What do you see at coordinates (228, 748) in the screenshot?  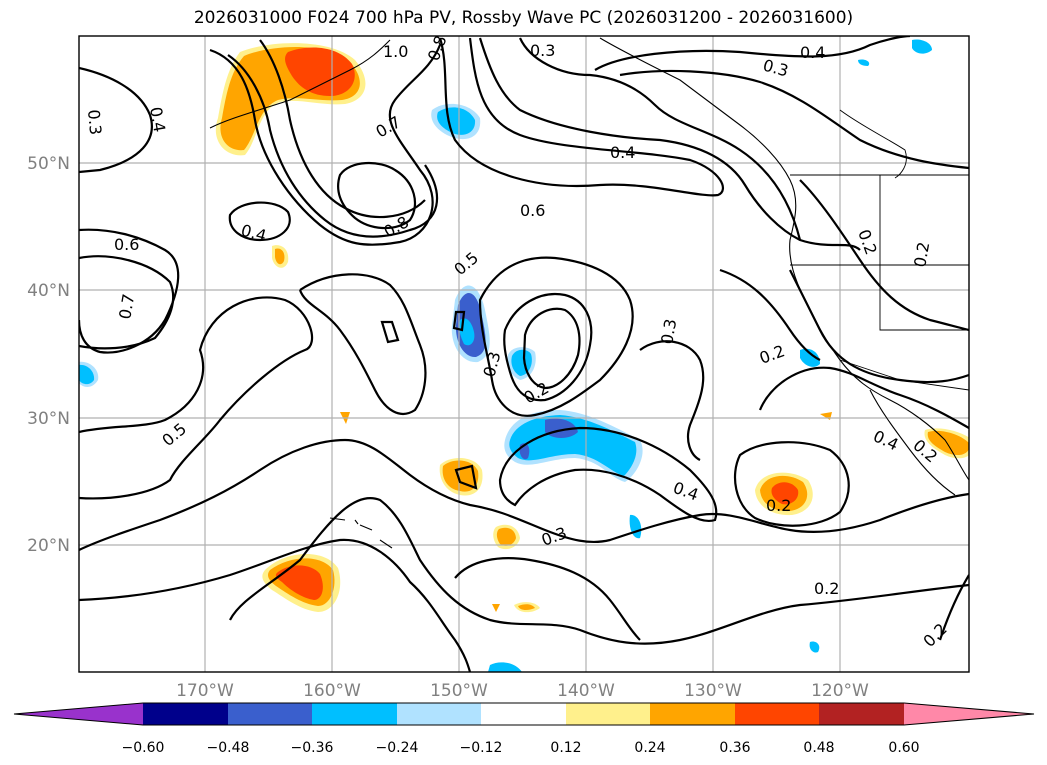 I see `colorbar-tick: −0.48` at bounding box center [228, 748].